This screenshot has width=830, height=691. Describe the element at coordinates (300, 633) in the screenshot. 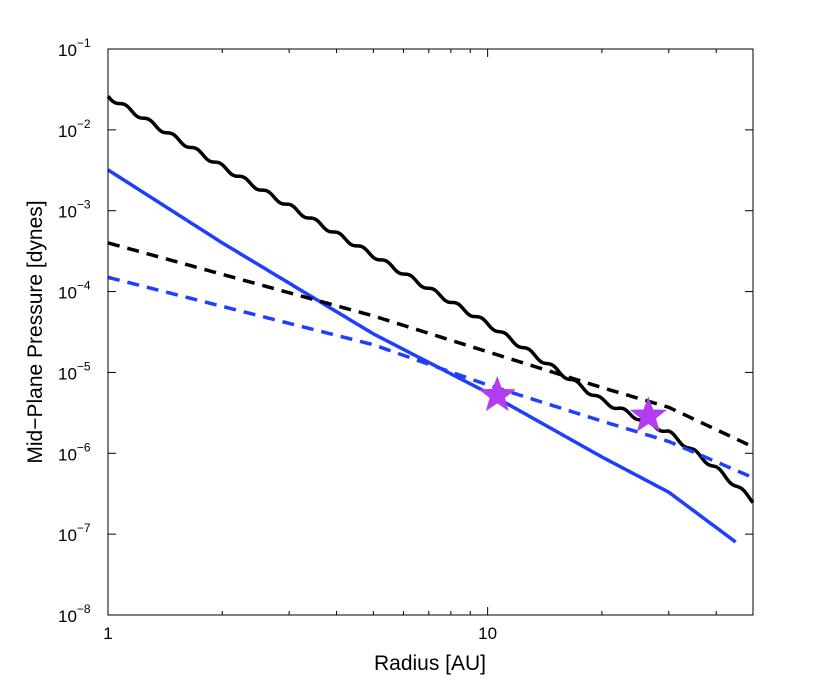

I see `x-tick-labels: 1 10` at that location.